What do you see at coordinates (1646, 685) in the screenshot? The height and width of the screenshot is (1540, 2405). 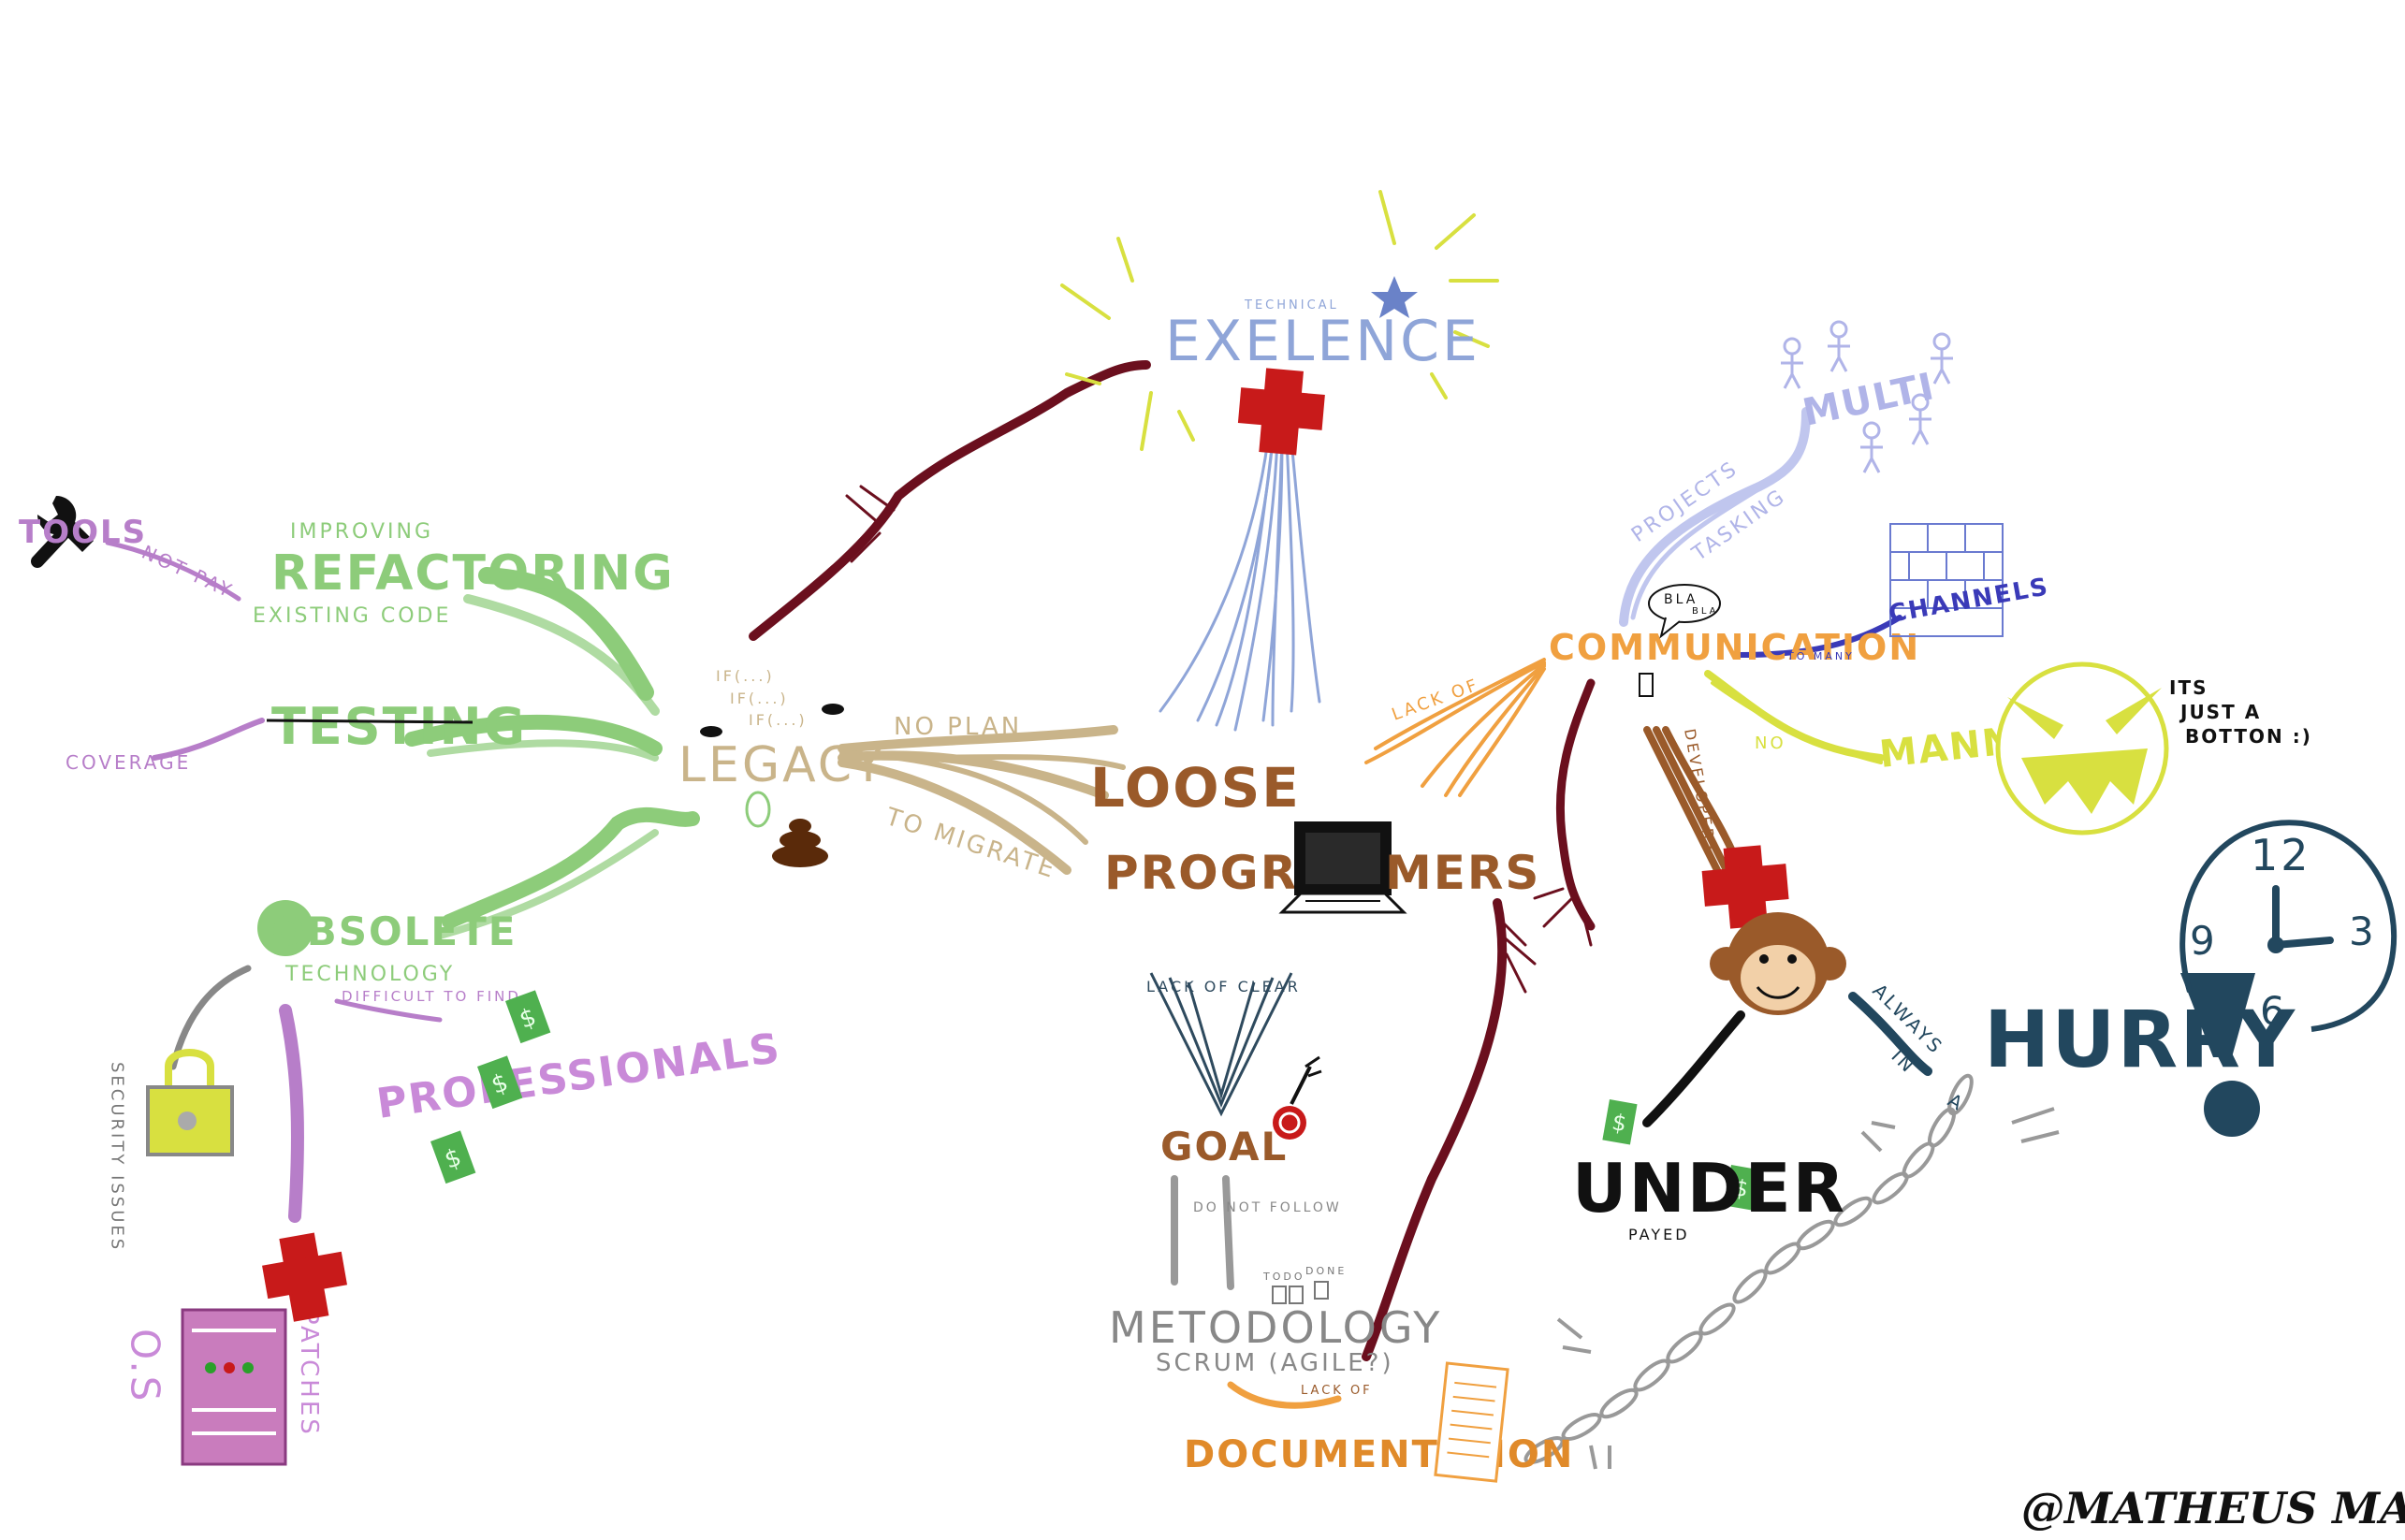 I see `phone-icon` at bounding box center [1646, 685].